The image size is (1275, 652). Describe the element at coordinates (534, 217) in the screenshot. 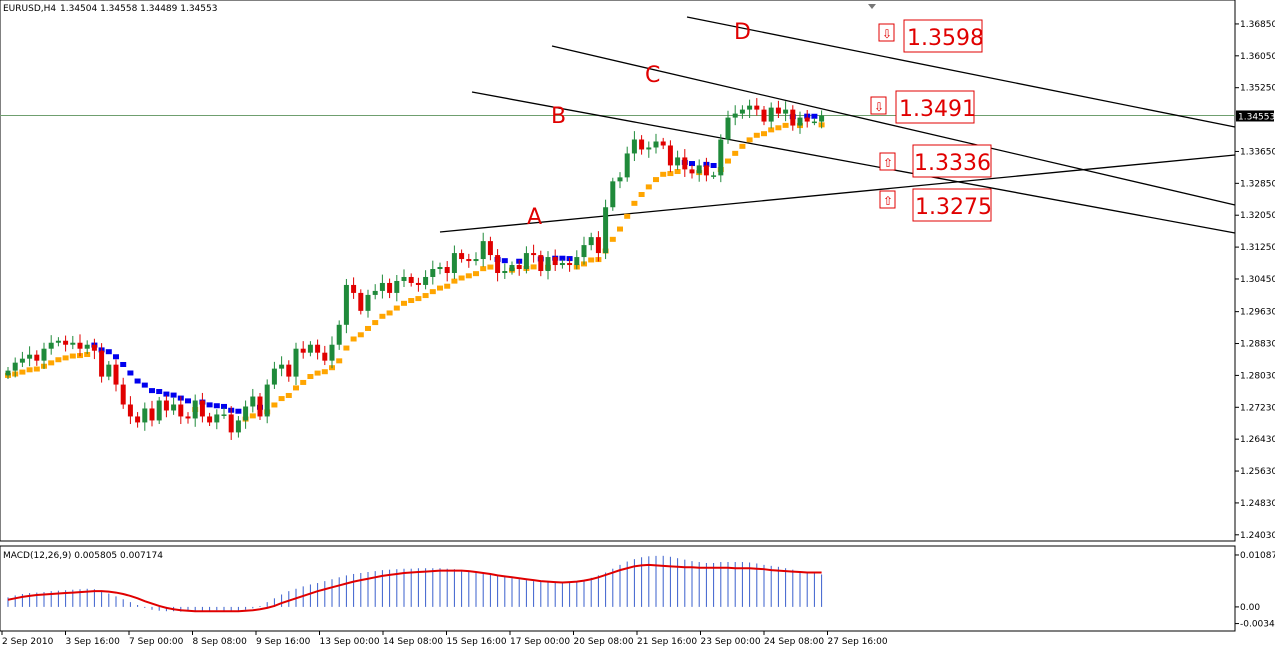

I see `wave-label-a: A` at that location.